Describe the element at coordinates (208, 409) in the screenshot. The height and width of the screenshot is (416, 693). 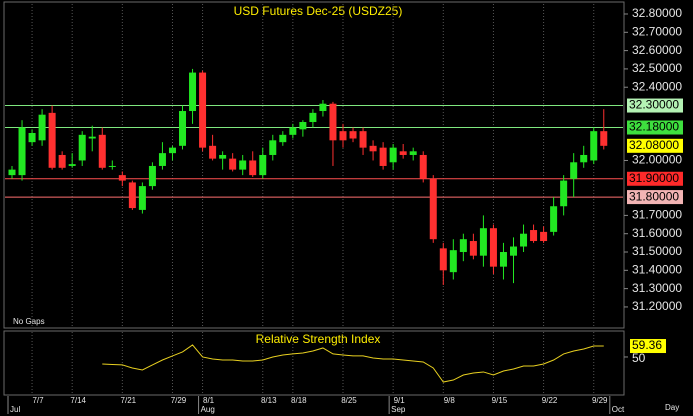
I see `month-label: Aug` at that location.